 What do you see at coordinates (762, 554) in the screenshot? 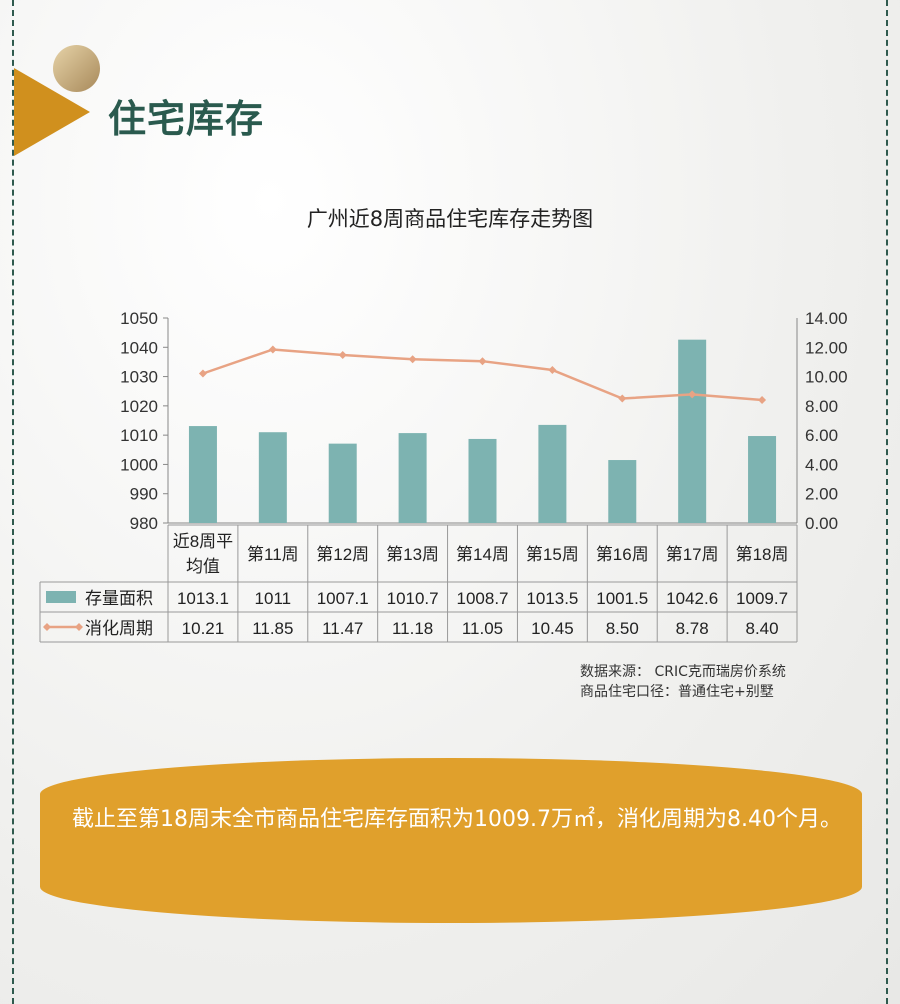
I see `category-label: 第18周` at bounding box center [762, 554].